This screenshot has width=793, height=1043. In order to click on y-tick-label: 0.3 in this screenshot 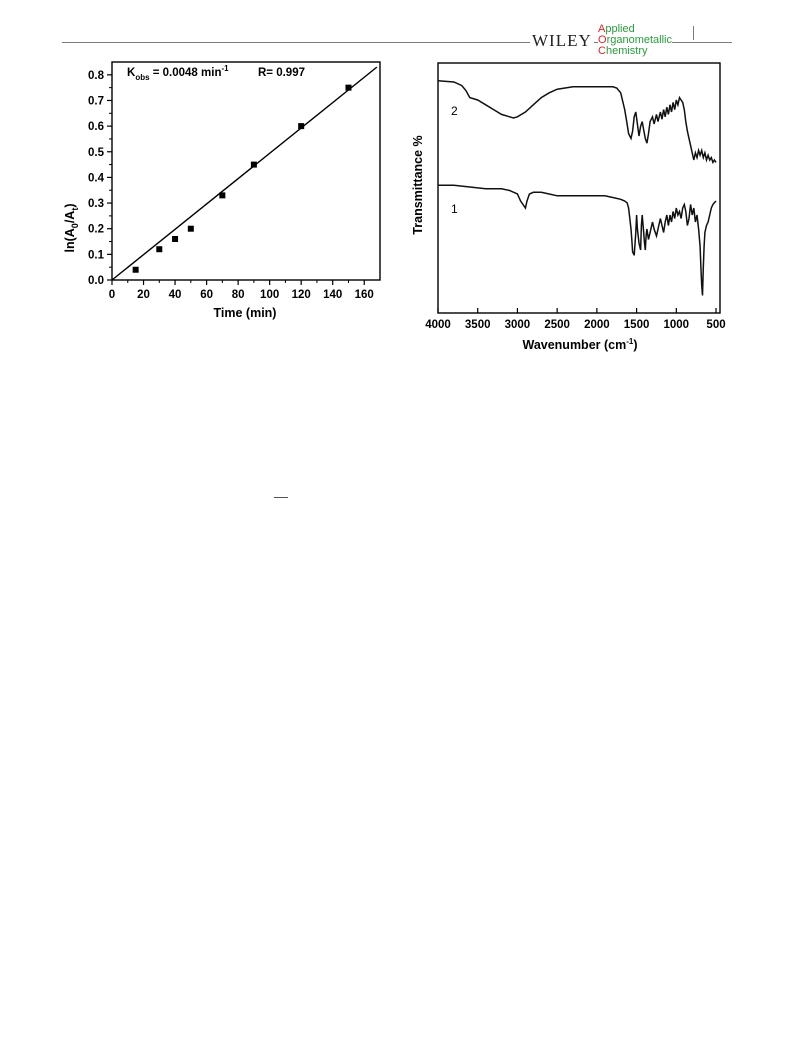, I will do `click(96, 204)`.